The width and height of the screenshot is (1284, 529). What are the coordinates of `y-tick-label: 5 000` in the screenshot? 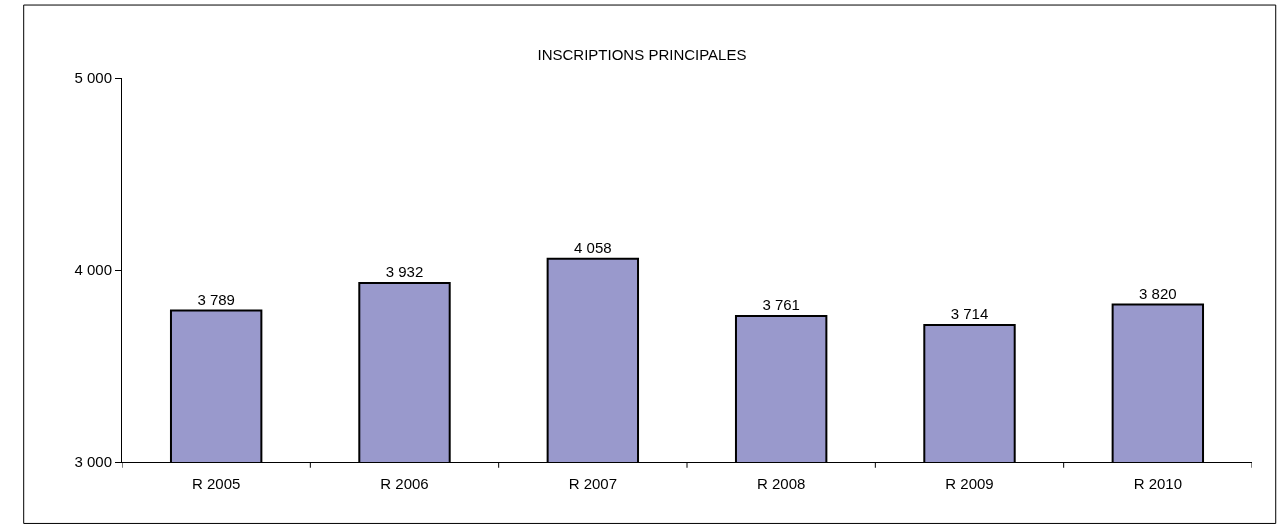 It's located at (93, 78).